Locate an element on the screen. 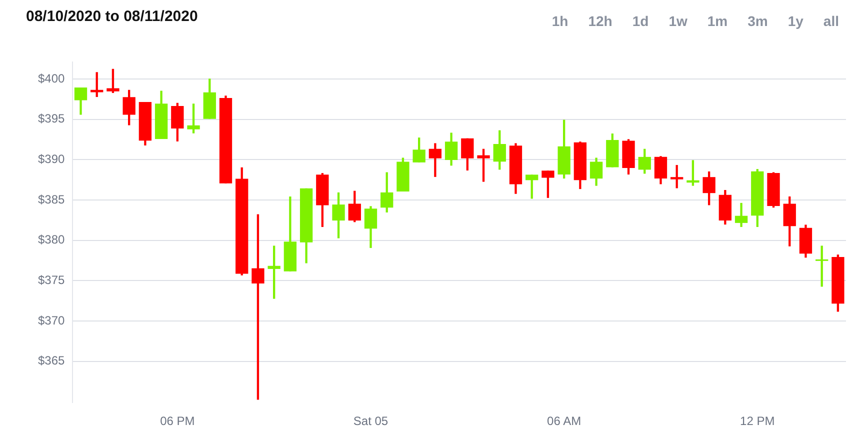 The image size is (860, 441). y-tick-label: $375 is located at coordinates (52, 280).